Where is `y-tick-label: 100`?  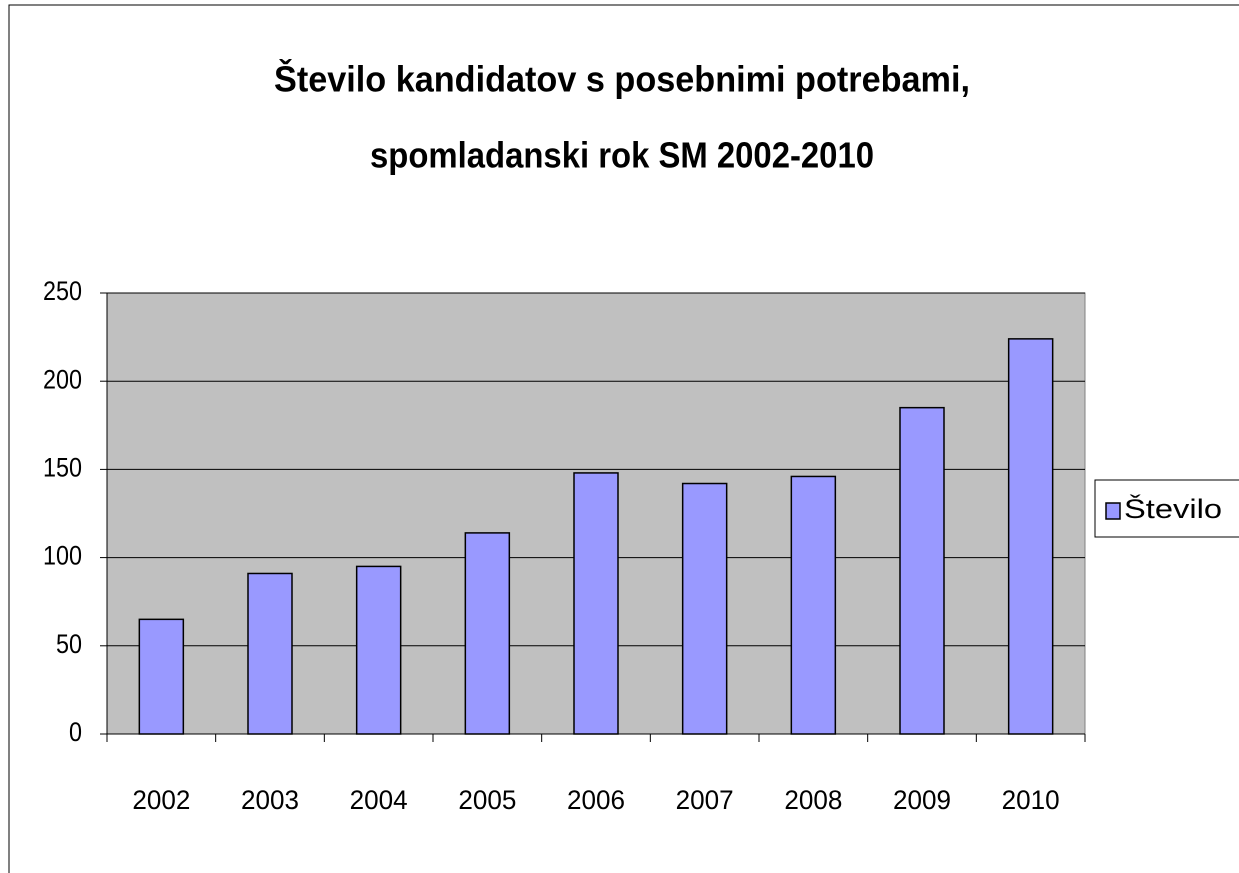
y-tick-label: 100 is located at coordinates (62, 556).